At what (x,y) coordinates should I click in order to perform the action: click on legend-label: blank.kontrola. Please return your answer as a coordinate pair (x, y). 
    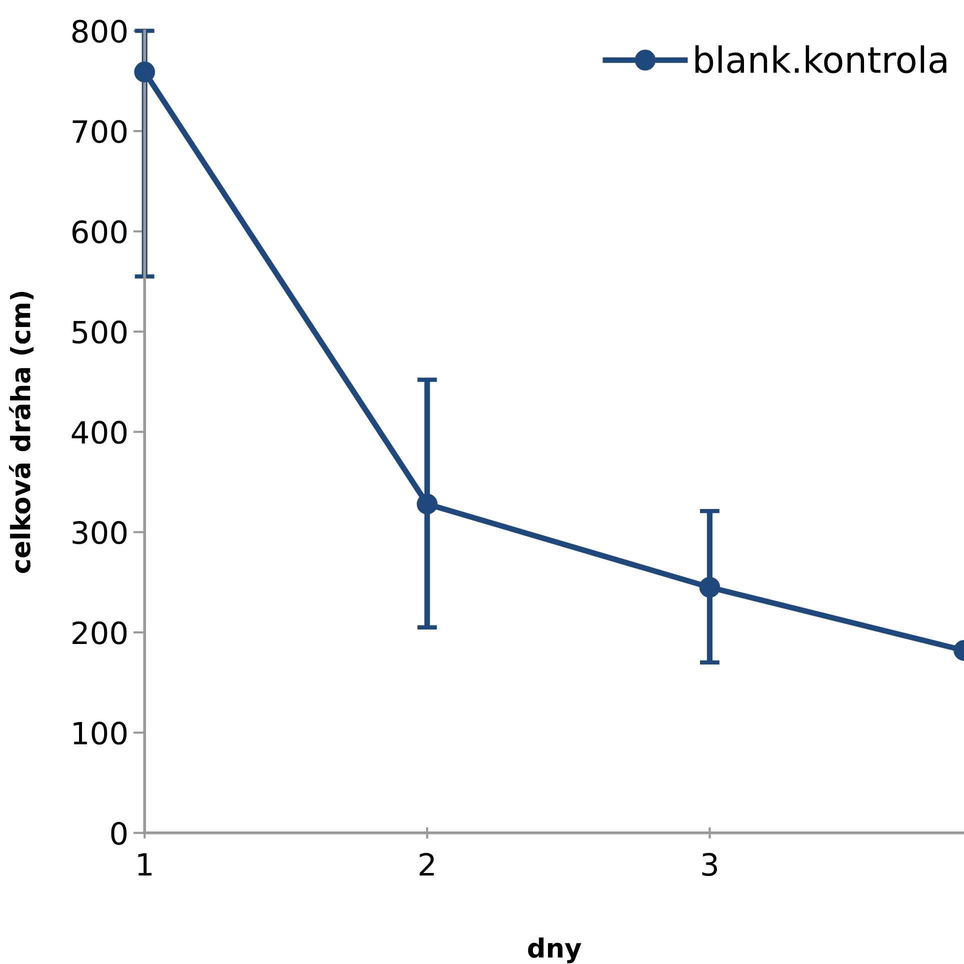
    Looking at the image, I should click on (820, 59).